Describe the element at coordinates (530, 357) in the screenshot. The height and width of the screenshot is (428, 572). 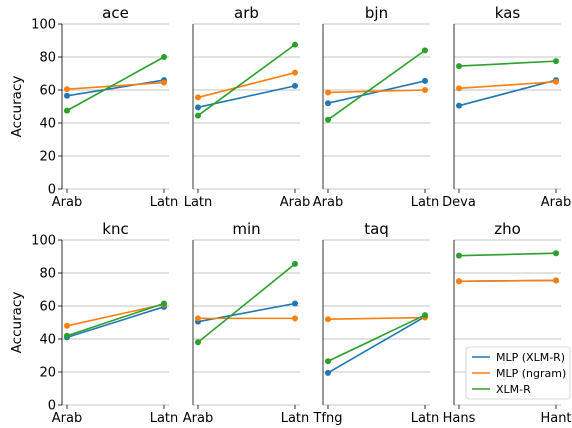
I see `legend-label: MLP (XLM-R)` at that location.